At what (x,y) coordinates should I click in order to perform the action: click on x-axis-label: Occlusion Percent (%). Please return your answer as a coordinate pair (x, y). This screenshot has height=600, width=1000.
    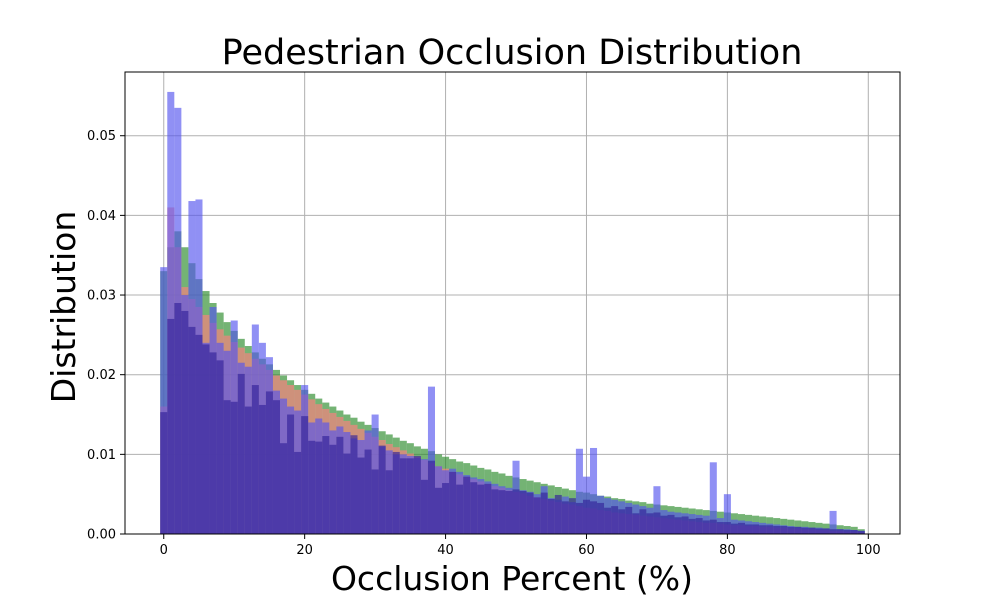
    Looking at the image, I should click on (512, 578).